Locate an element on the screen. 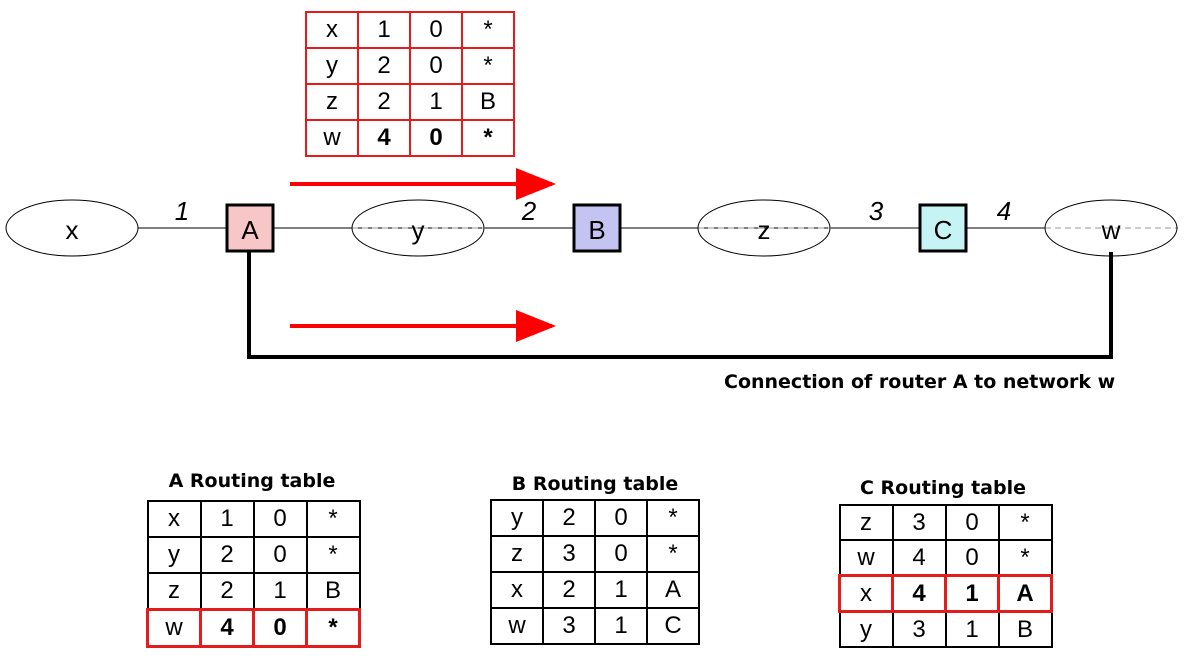 Image resolution: width=1188 pixels, height=661 pixels. network-z-label: z is located at coordinates (764, 230).